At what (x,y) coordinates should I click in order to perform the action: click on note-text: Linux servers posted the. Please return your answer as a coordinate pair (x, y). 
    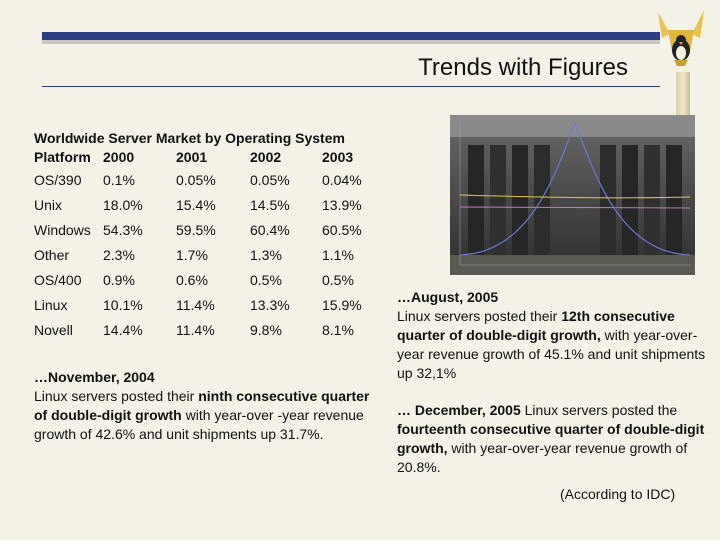
    Looking at the image, I should click on (599, 410).